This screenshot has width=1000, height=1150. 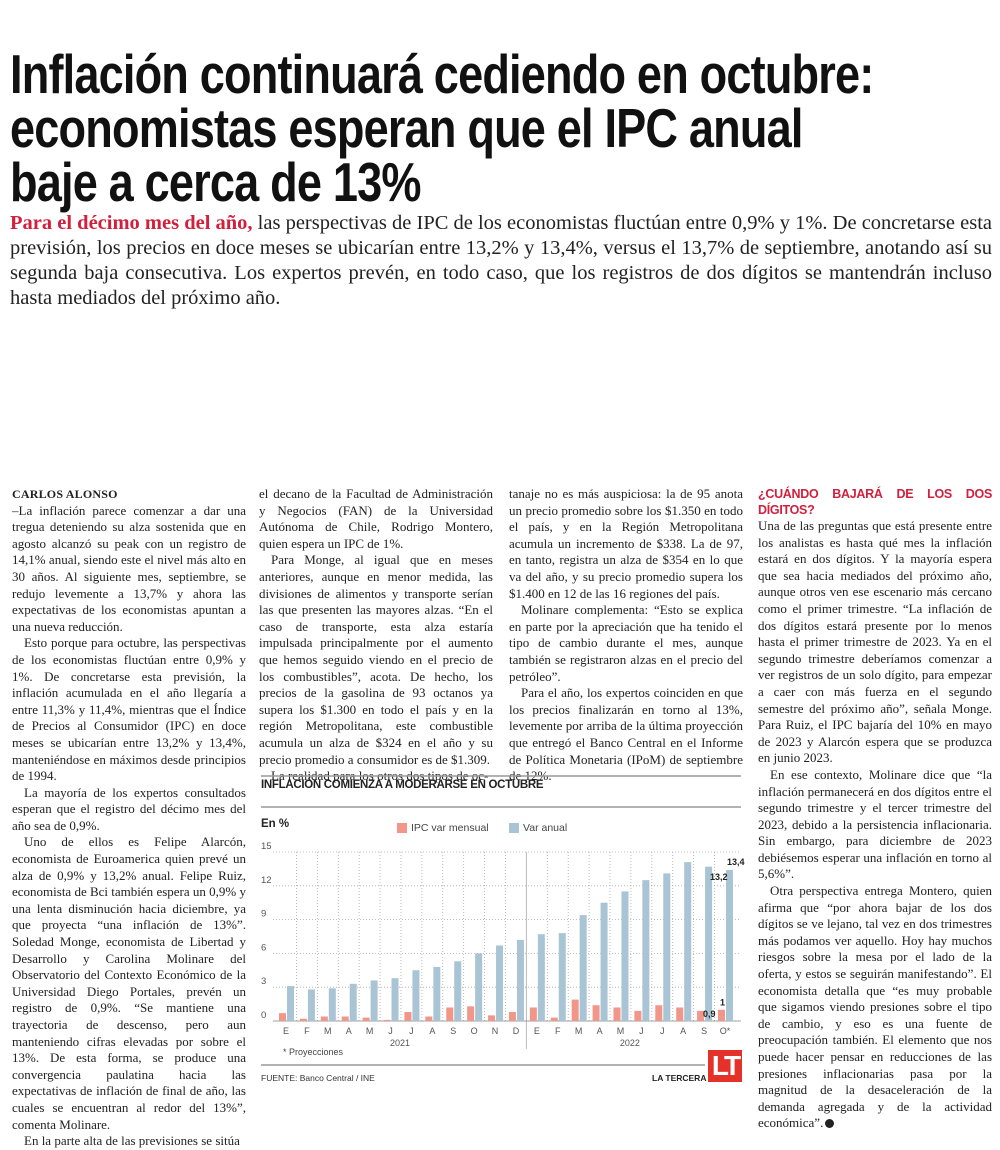 What do you see at coordinates (725, 1066) in the screenshot?
I see `la-tercera-logo: LT` at bounding box center [725, 1066].